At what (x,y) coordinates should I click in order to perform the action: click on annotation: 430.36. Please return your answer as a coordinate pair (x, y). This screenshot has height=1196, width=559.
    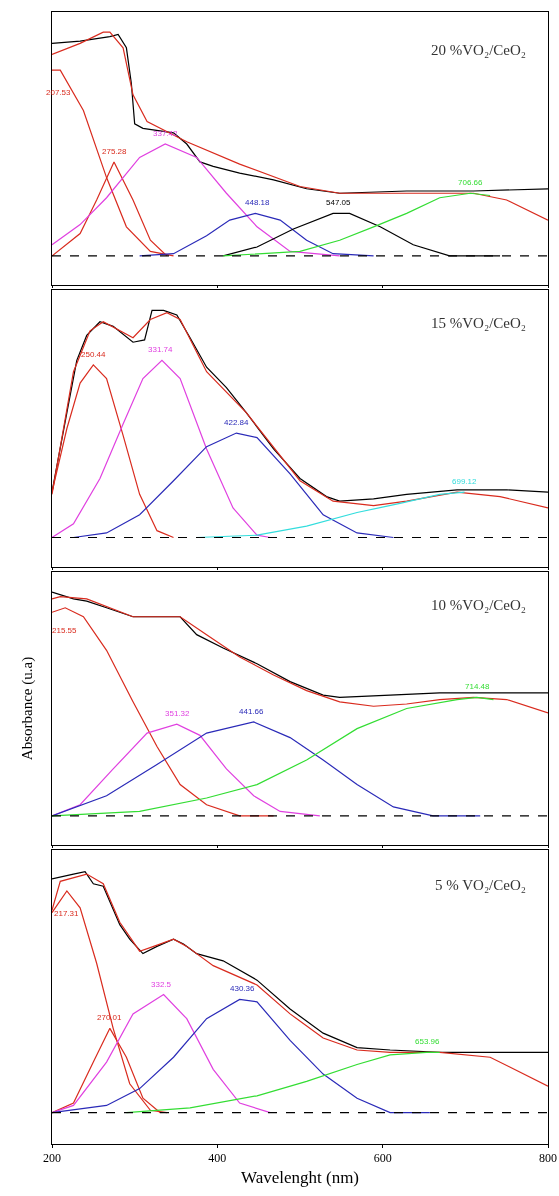
    Looking at the image, I should click on (243, 988).